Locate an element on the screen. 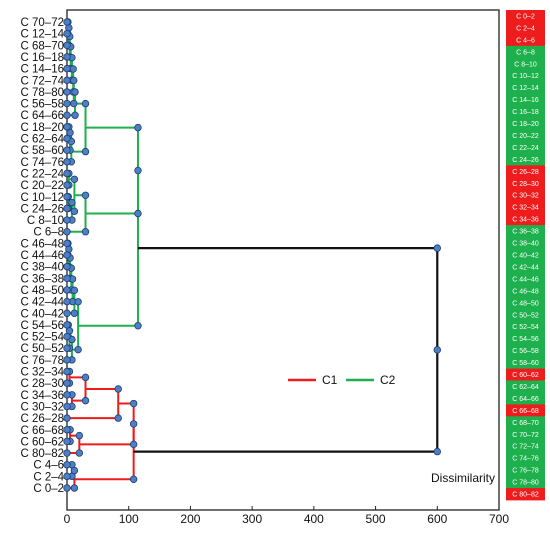 This screenshot has width=550, height=536. x-axis: 0 100 200 300 400 500 600 700 is located at coordinates (286, 516).